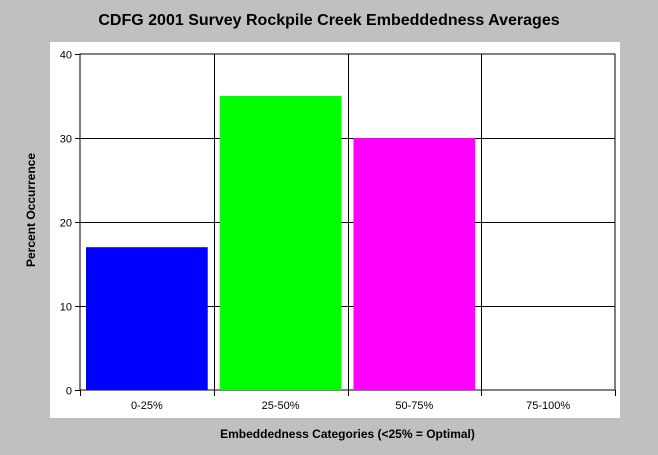  What do you see at coordinates (69, 392) in the screenshot?
I see `y-tick-label: 0` at bounding box center [69, 392].